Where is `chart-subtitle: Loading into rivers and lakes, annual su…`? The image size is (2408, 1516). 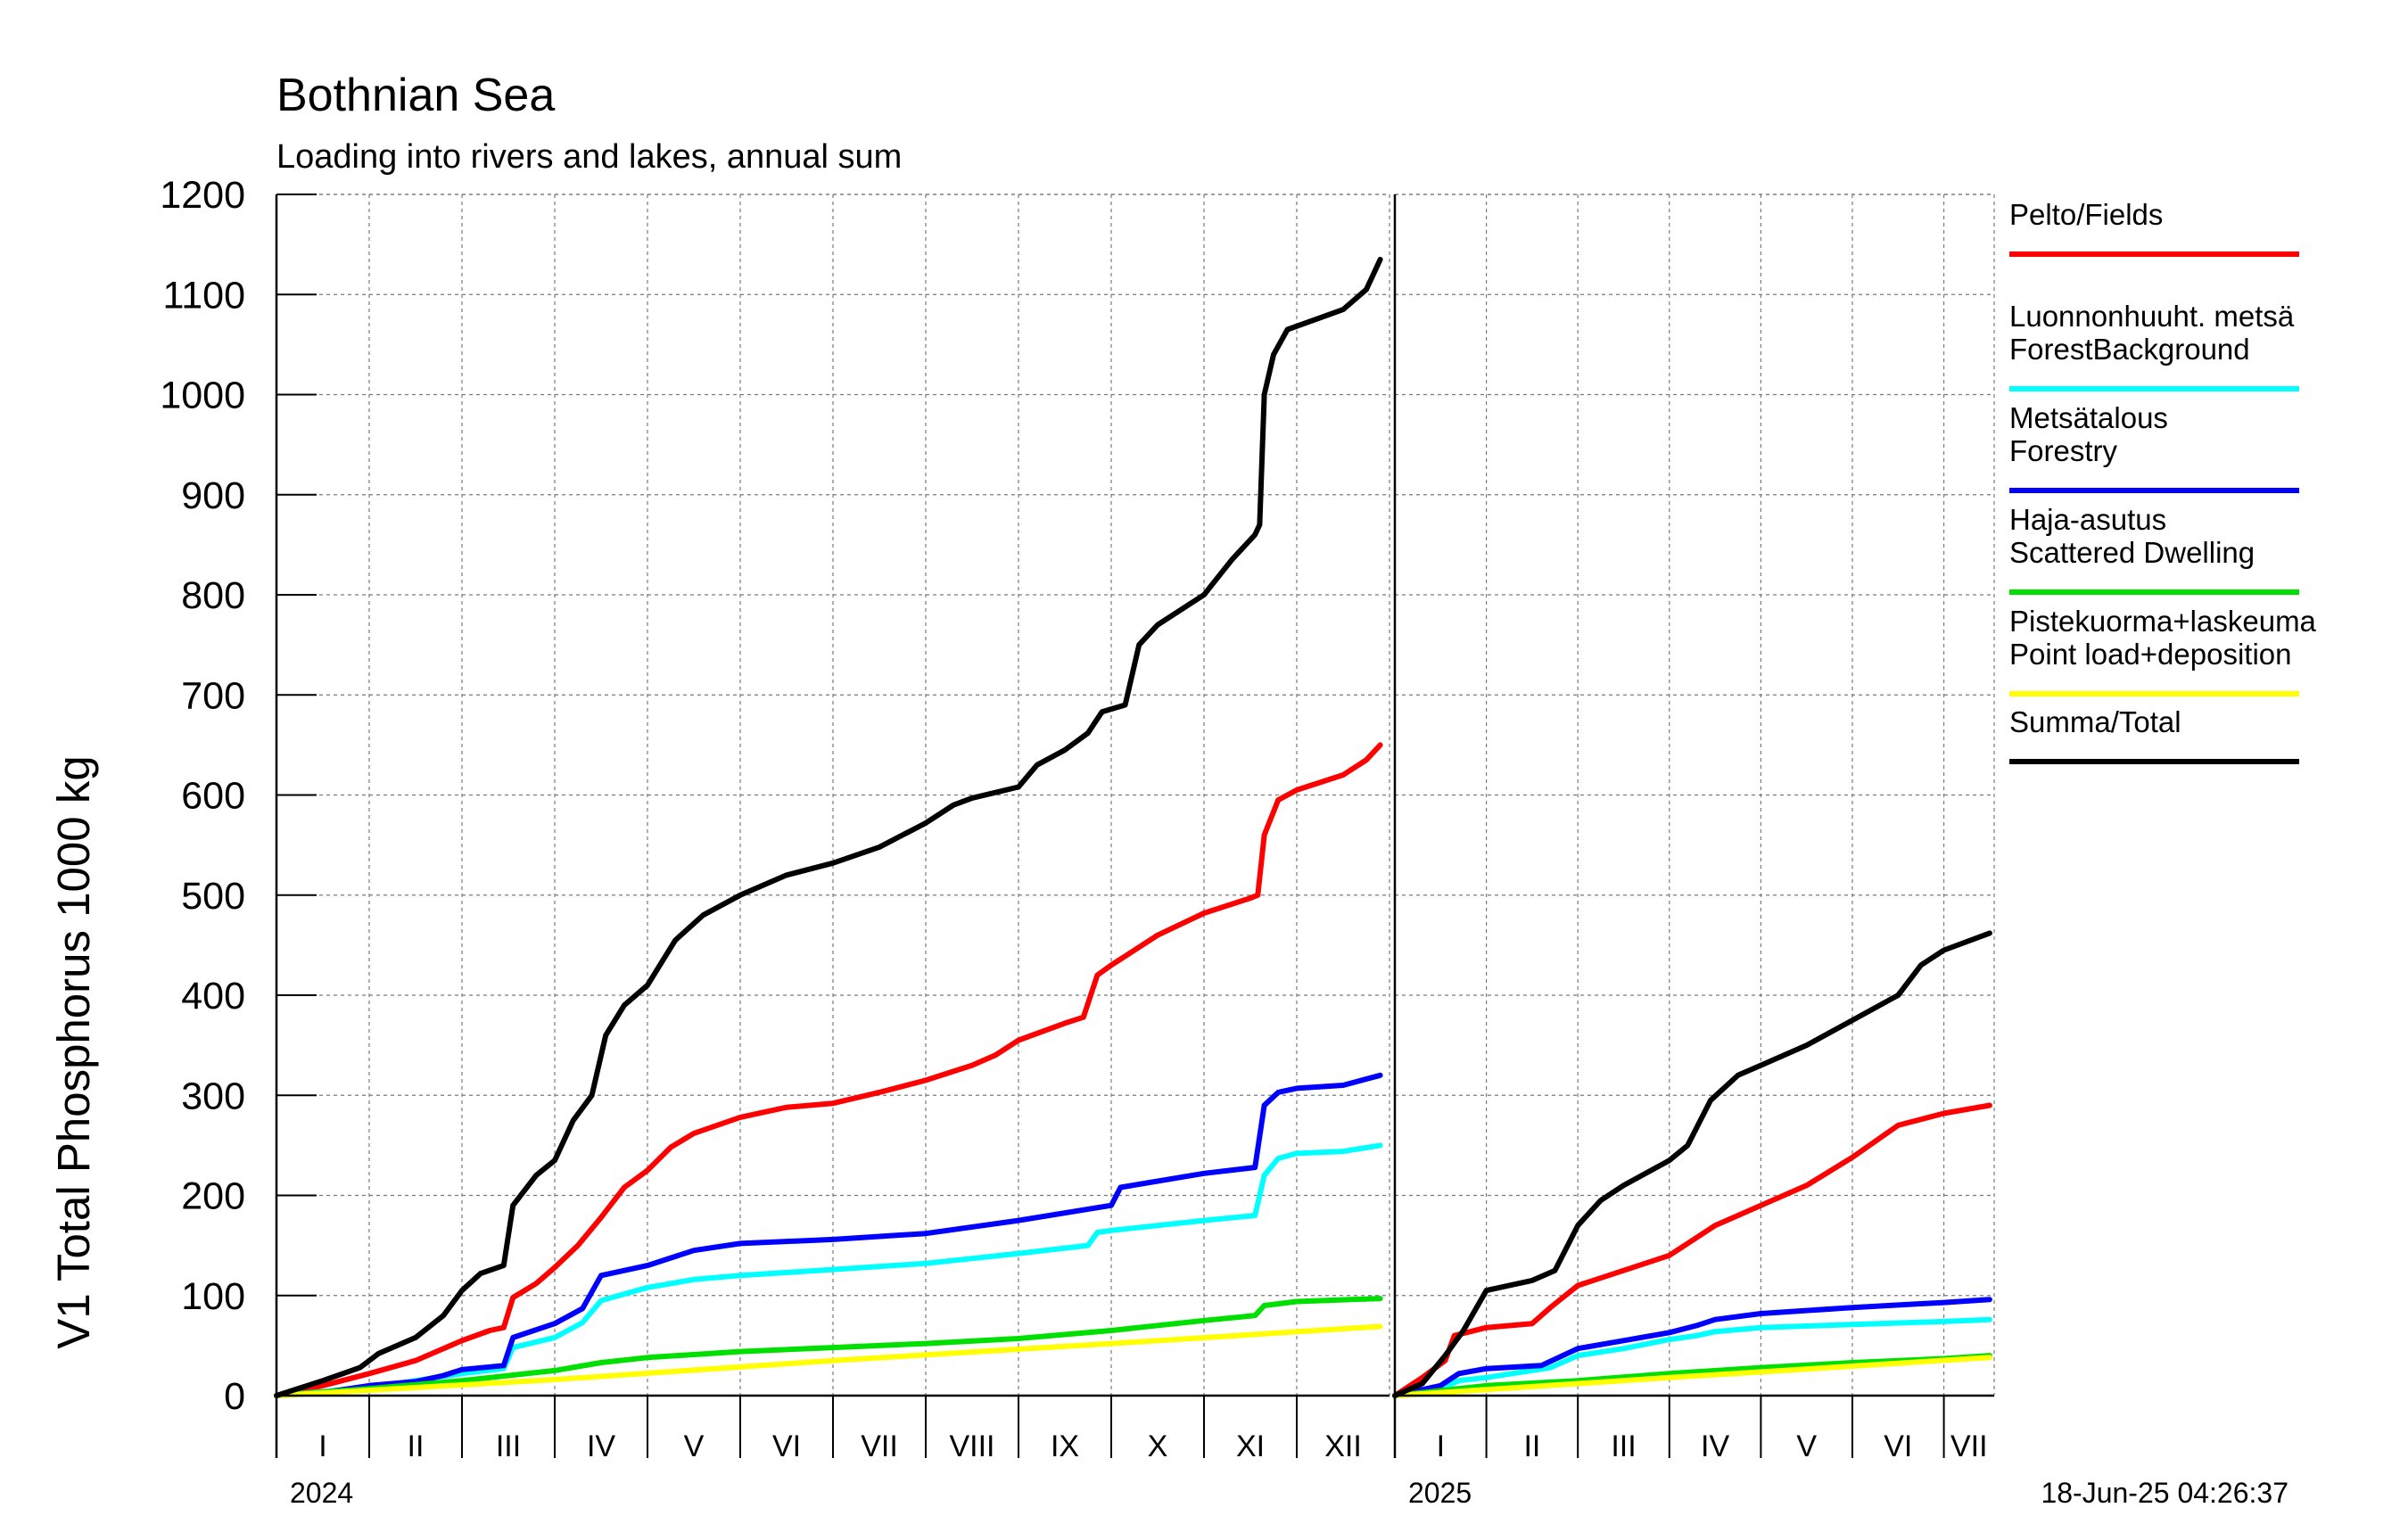
chart-subtitle: Loading into rivers and lakes, annual su… is located at coordinates (589, 157).